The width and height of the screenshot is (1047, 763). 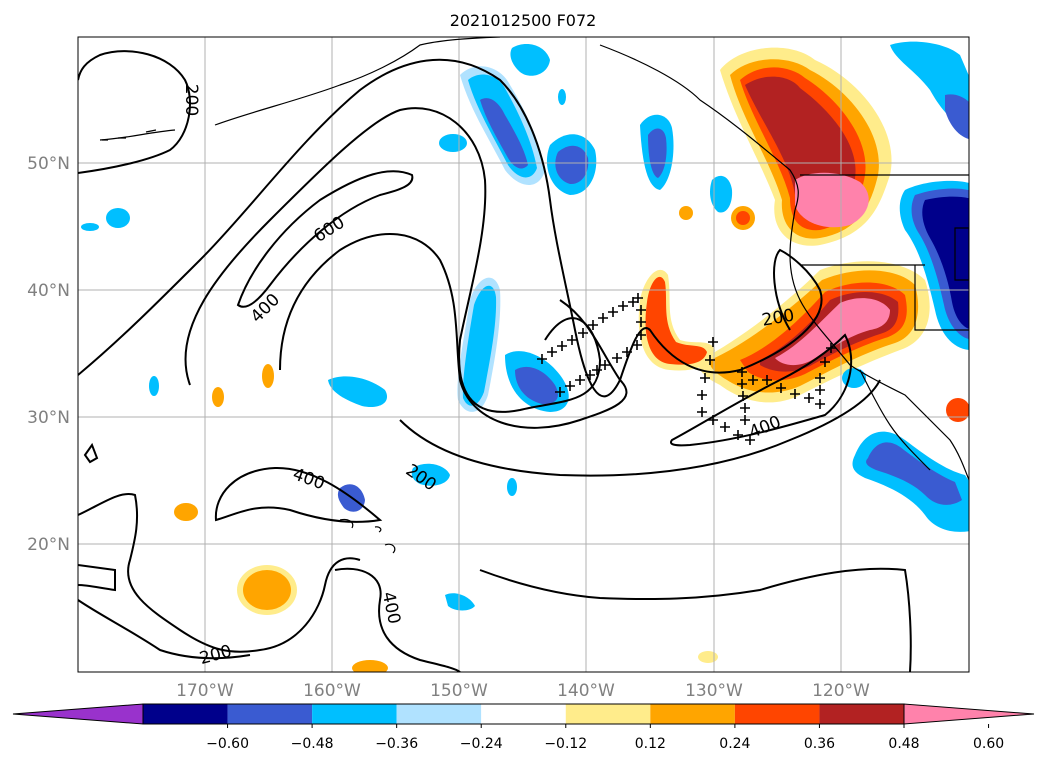 I want to click on lon-label-120w: 120°W, so click(x=841, y=691).